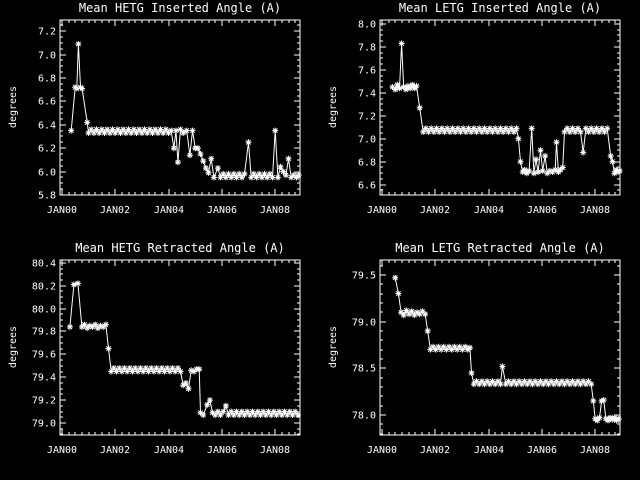  What do you see at coordinates (44, 332) in the screenshot?
I see `y-tick-label: 79.8` at bounding box center [44, 332].